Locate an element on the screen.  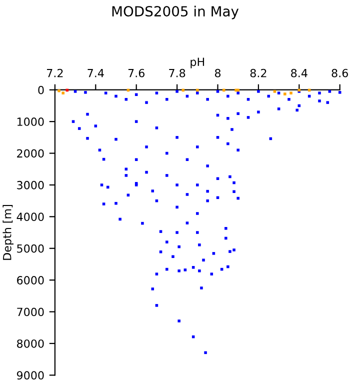
x-tick-label: 8.4 is located at coordinates (299, 73).